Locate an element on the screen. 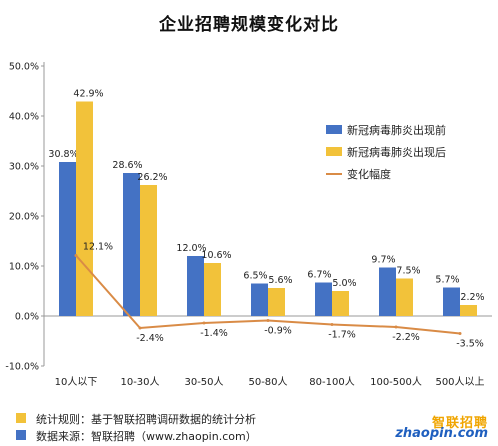  data-label-before: 30.8% is located at coordinates (63, 154).